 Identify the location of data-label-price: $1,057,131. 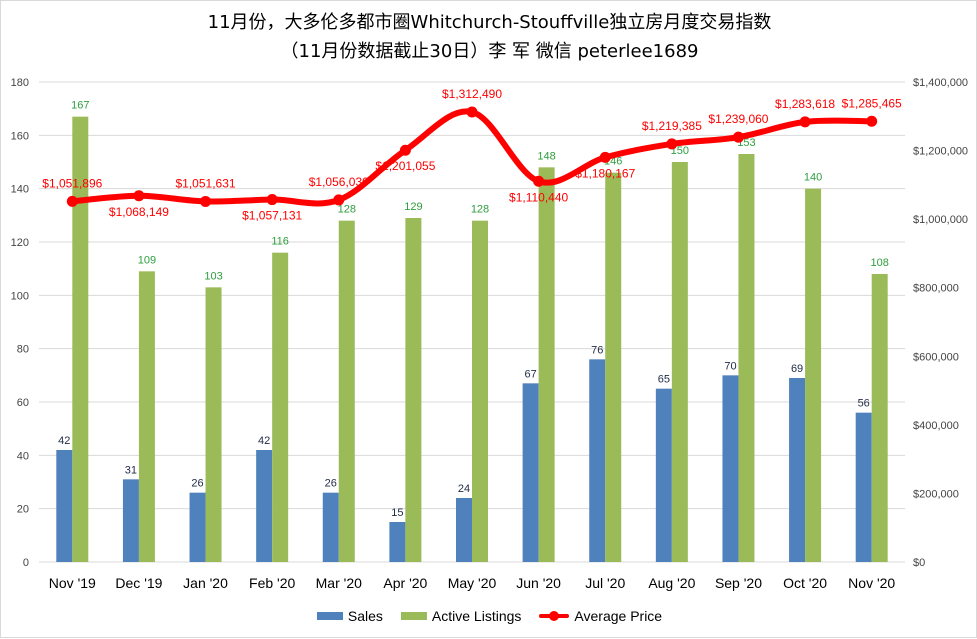
(272, 216).